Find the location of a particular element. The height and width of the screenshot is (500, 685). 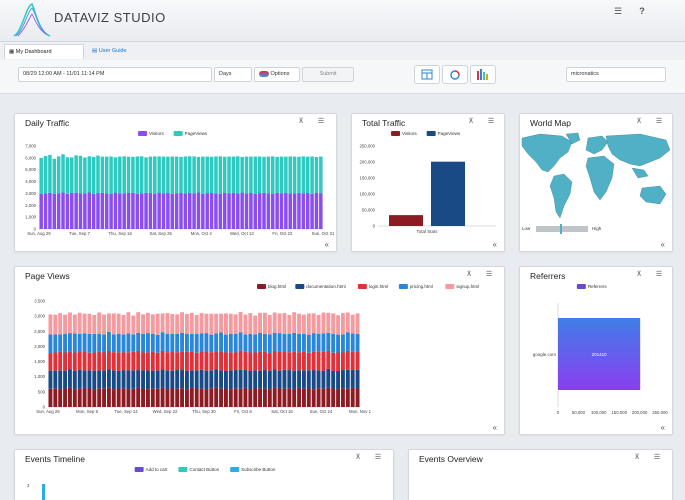

interval-select: Days is located at coordinates (233, 74).